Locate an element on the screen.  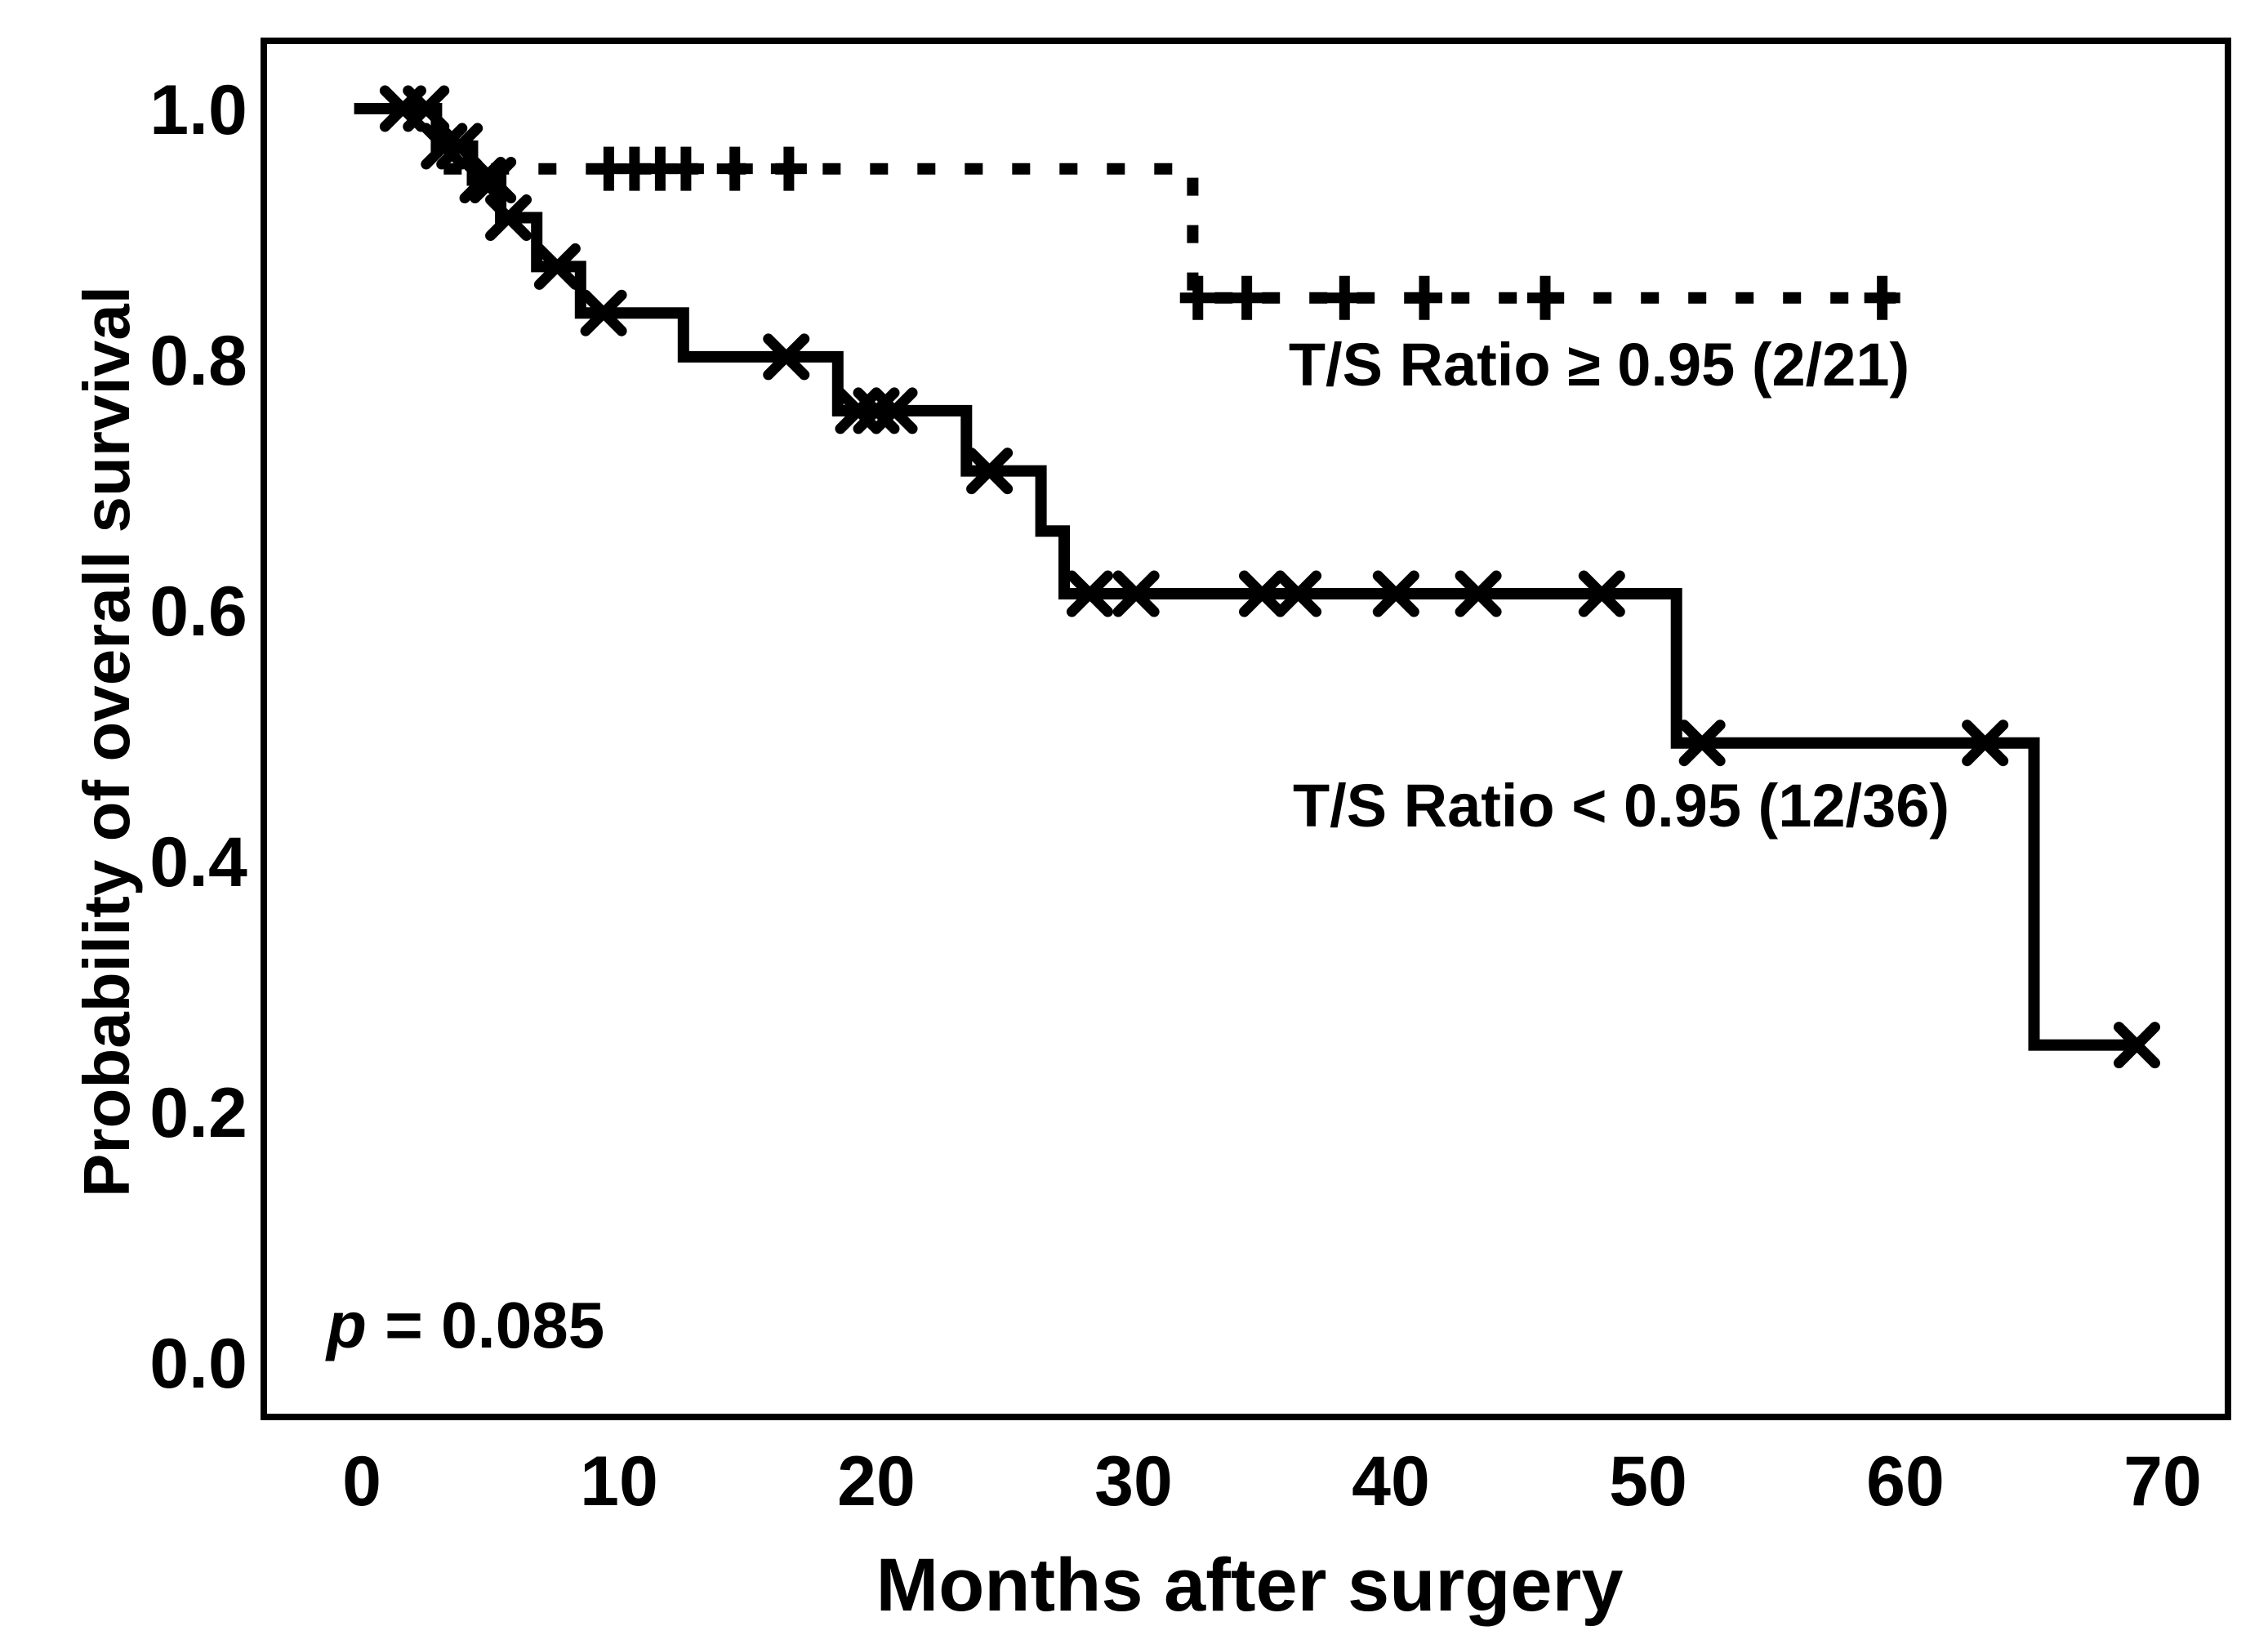
p-value-label: p = 0.085 is located at coordinates (464, 1325).